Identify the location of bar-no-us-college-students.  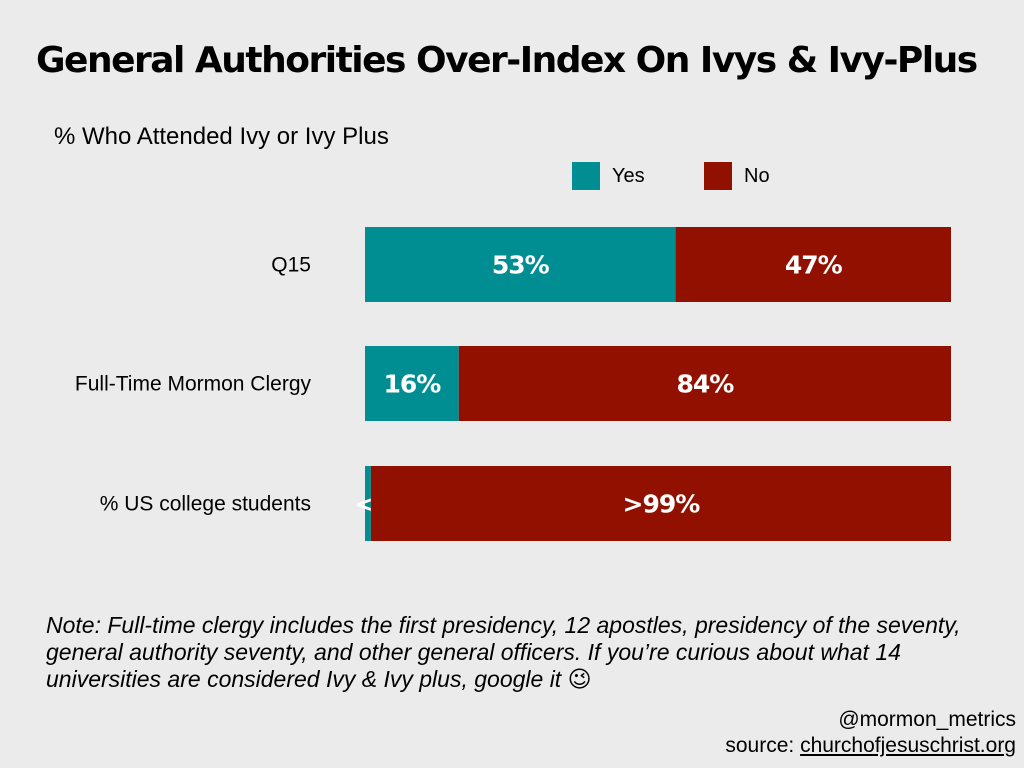
(660, 503).